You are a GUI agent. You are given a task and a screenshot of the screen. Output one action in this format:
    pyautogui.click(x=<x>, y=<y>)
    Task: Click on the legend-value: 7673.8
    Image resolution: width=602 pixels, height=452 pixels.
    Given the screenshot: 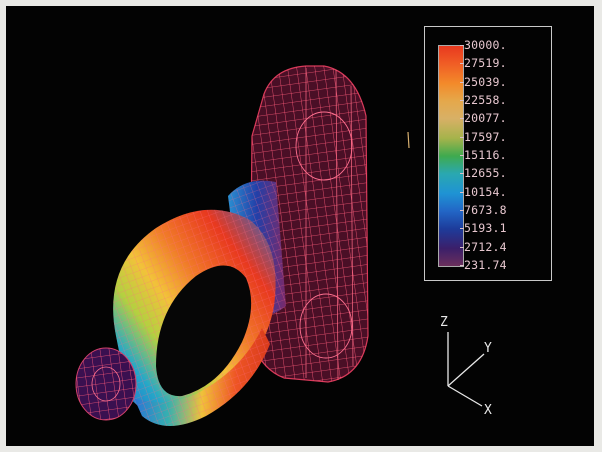 What is the action you would take?
    pyautogui.click(x=483, y=210)
    